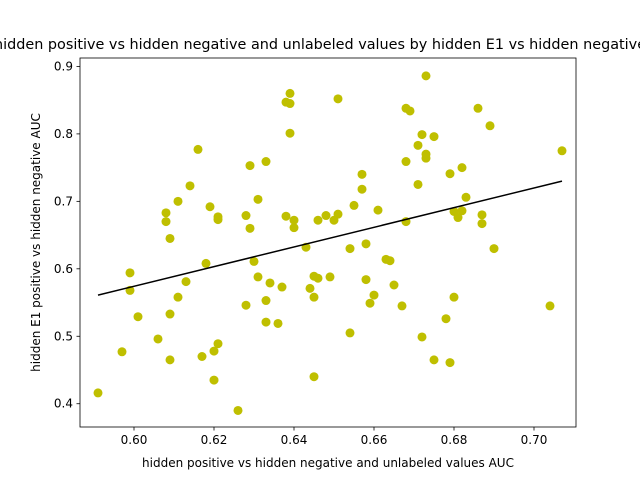 This screenshot has width=640, height=480. I want to click on x-tick-label: 0.66, so click(374, 440).